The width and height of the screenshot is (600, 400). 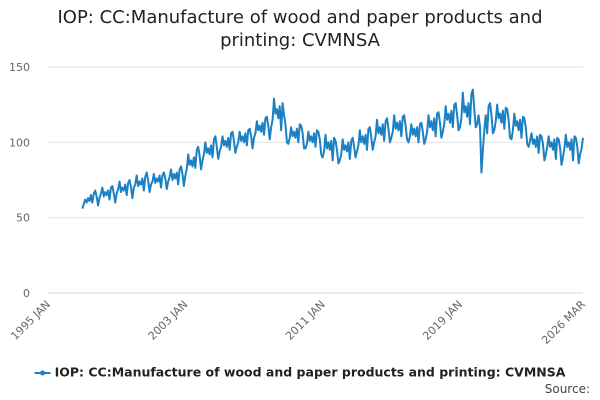 What do you see at coordinates (43, 373) in the screenshot?
I see `legend-marker` at bounding box center [43, 373].